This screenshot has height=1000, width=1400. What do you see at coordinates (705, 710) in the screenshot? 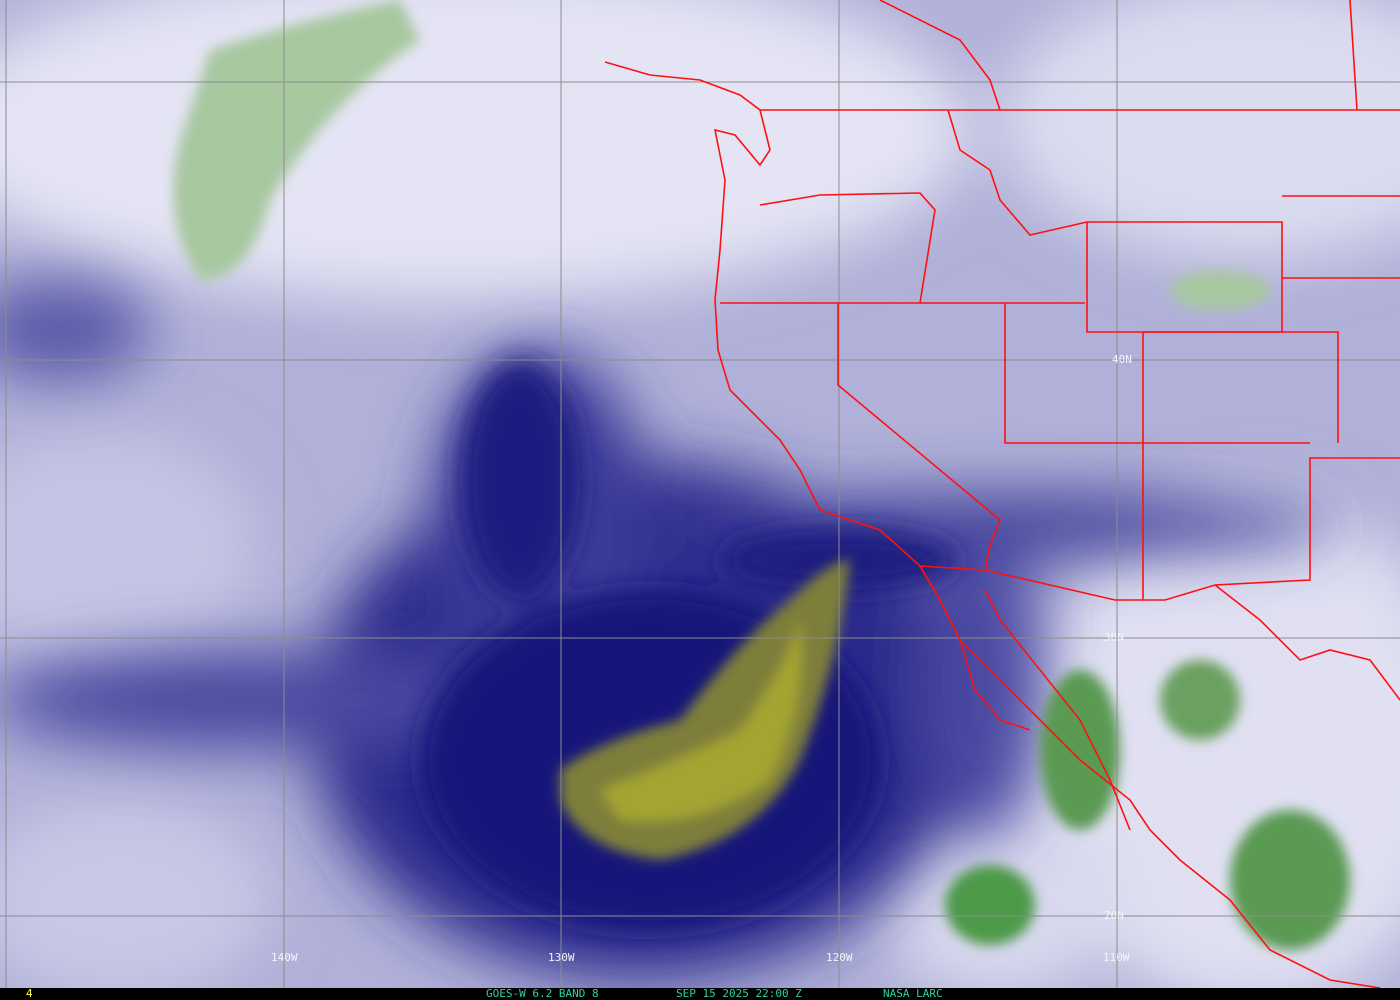
I see `very-dry-yellow-region` at bounding box center [705, 710].